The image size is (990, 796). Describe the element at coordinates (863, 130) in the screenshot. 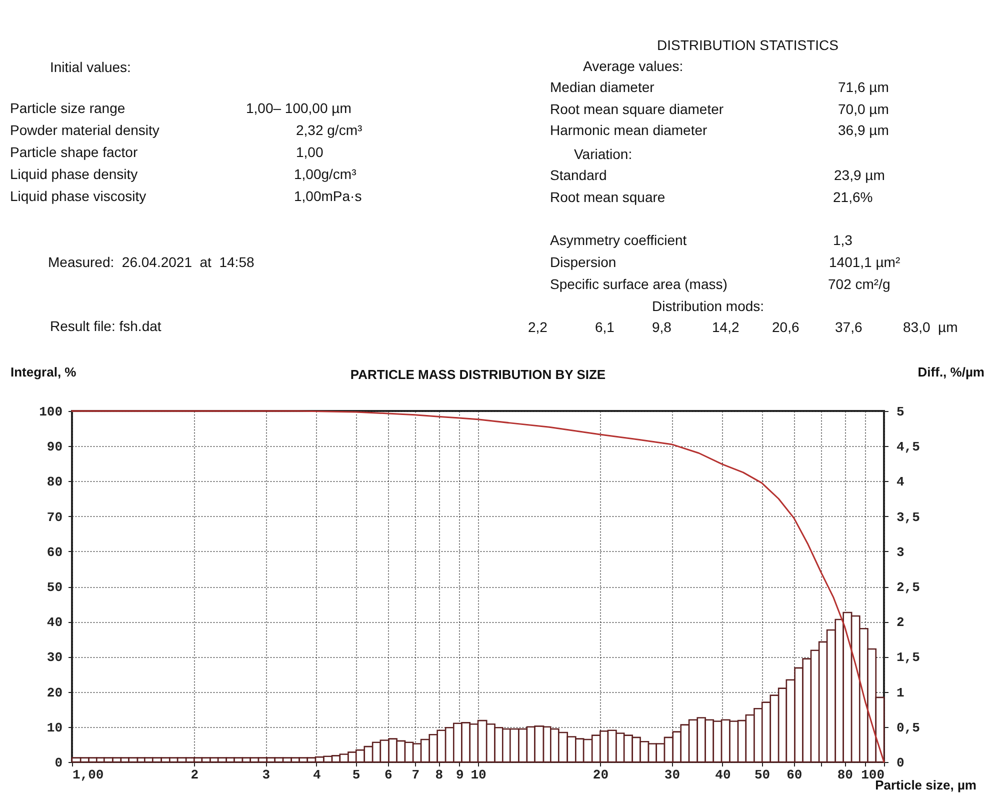

I see `text: 36,9 µm` at that location.